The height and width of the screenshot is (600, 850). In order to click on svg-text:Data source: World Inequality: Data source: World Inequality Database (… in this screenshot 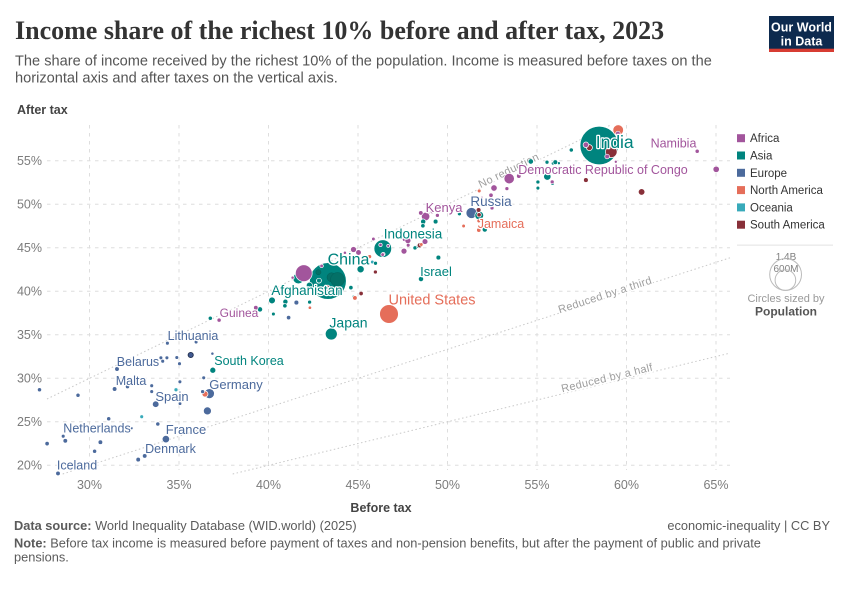, I will do `click(185, 525)`.